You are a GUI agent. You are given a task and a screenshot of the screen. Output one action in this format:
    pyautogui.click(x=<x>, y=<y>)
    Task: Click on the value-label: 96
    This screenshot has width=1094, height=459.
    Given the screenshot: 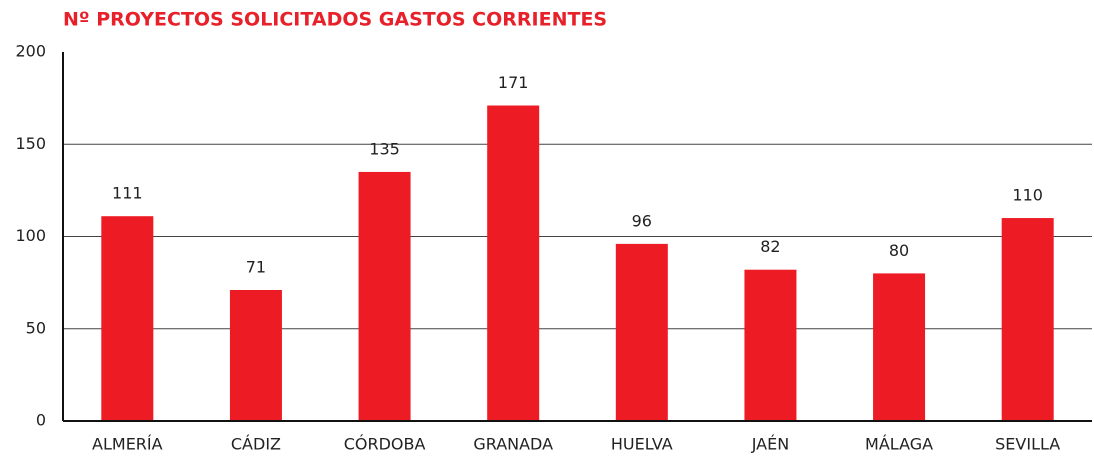 What is the action you would take?
    pyautogui.click(x=642, y=220)
    